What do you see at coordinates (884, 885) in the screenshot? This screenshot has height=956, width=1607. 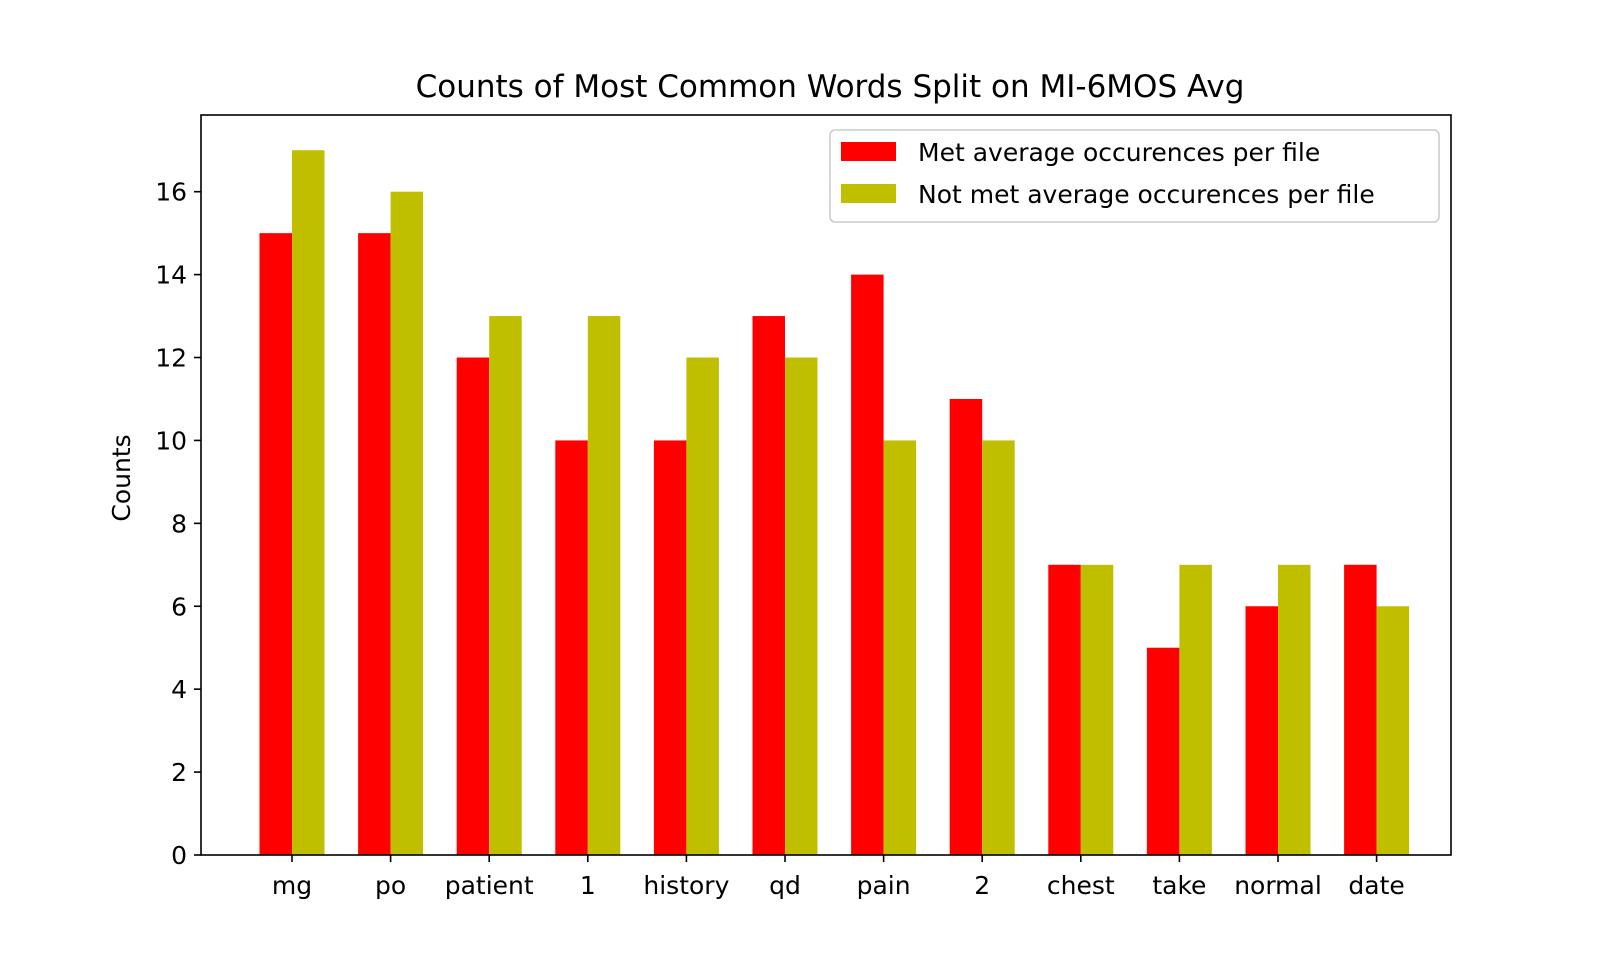 I see `x-tick-label: pain` at bounding box center [884, 885].